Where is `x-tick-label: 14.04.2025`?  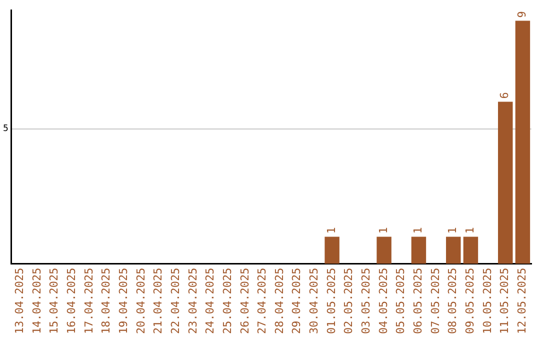
x-tick-label: 14.04.2025 is located at coordinates (37, 301).